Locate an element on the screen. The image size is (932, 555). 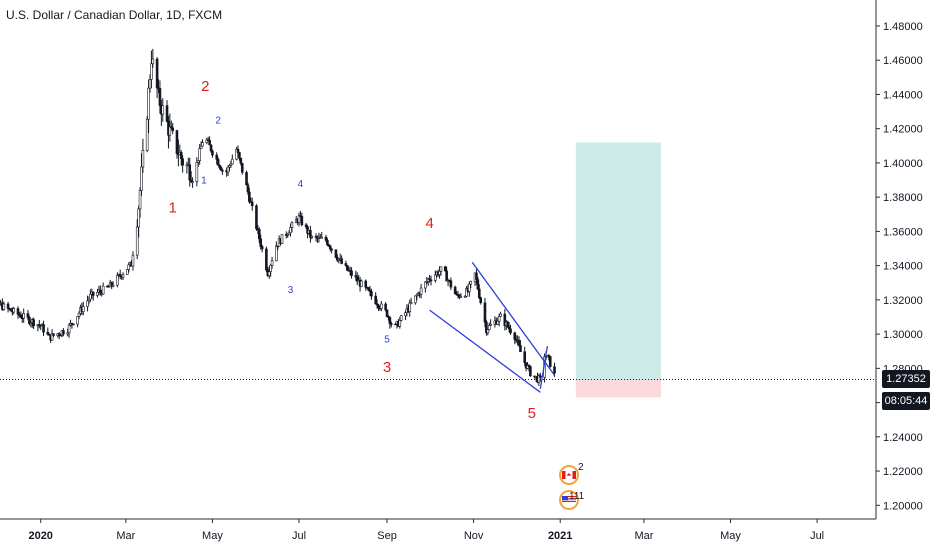
wave-label-major: 3 is located at coordinates (387, 367).